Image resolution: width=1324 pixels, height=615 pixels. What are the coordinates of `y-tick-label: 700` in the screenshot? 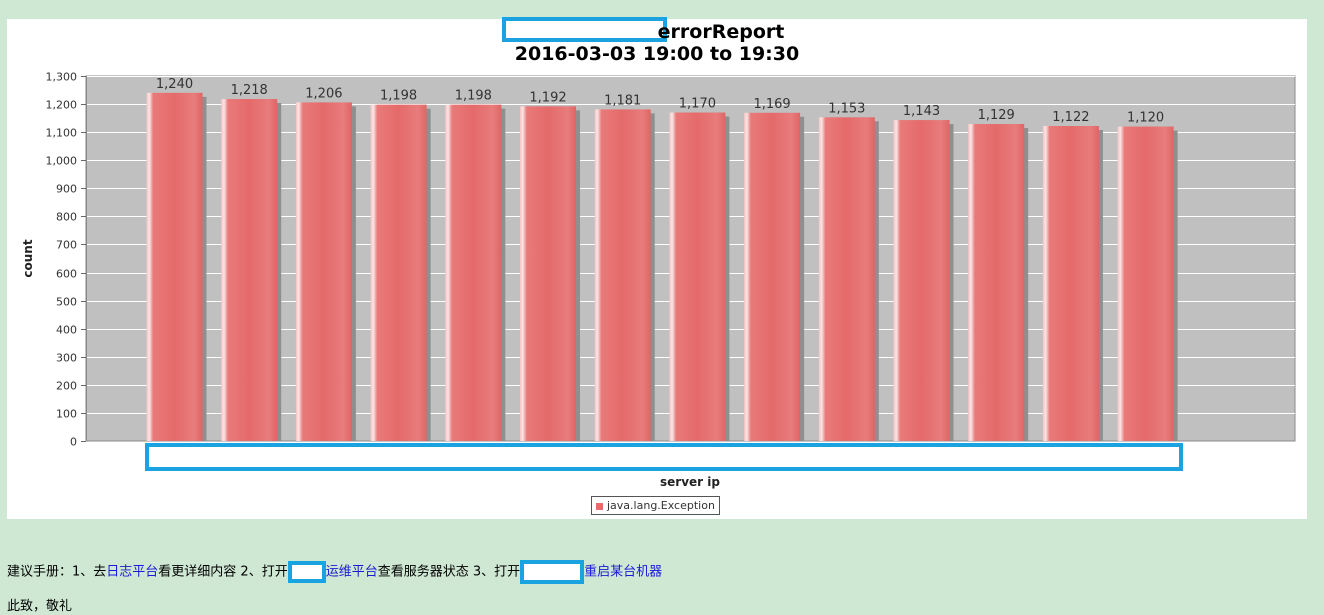 It's located at (66, 245).